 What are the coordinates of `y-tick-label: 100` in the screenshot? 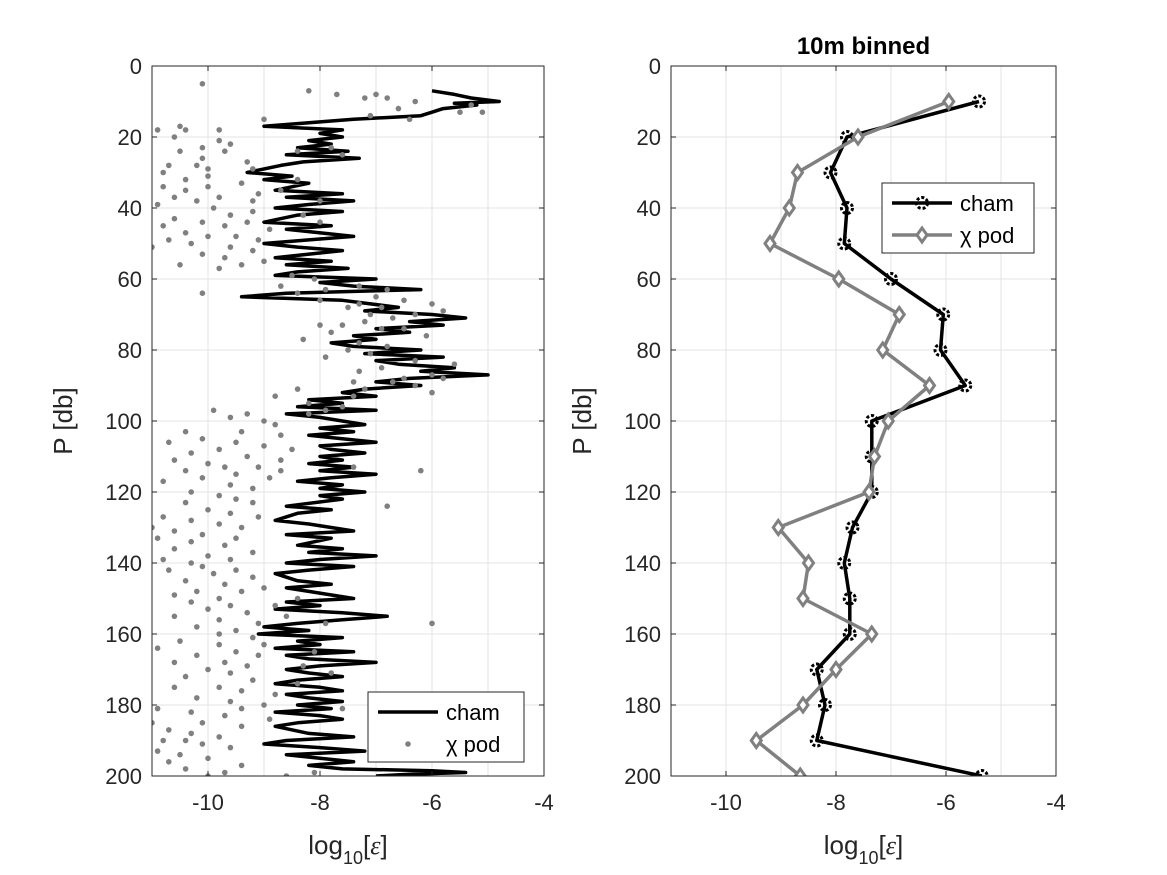 It's located at (123, 421).